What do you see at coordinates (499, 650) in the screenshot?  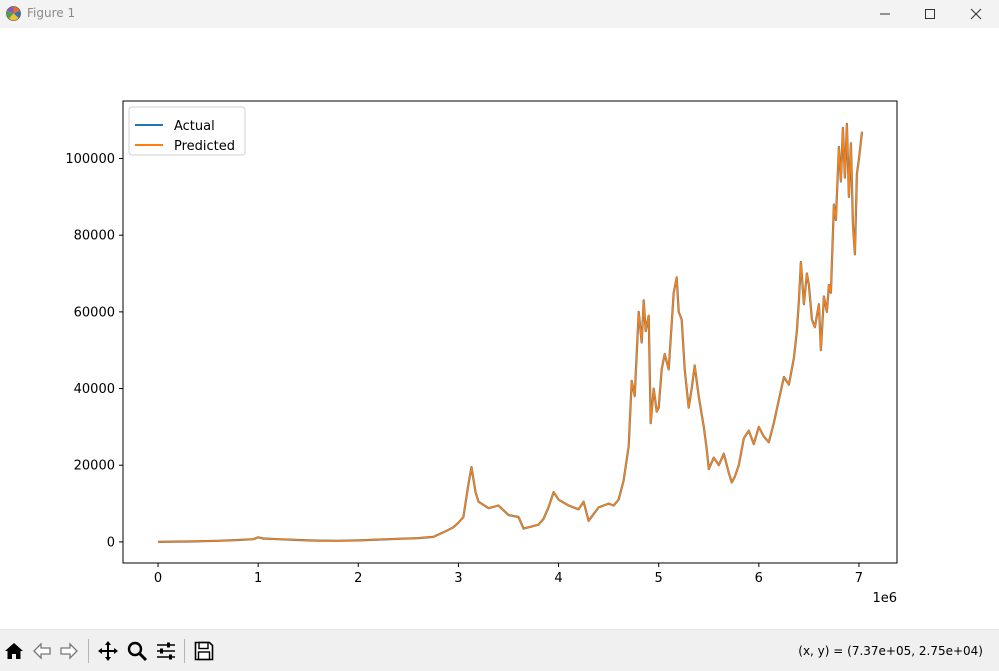 I see `navigation-toolbar: (x, y) = (7.37e+05, 2.75e+04)` at bounding box center [499, 650].